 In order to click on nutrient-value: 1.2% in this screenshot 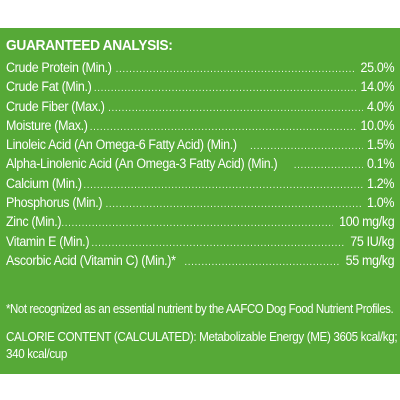, I will do `click(380, 183)`.